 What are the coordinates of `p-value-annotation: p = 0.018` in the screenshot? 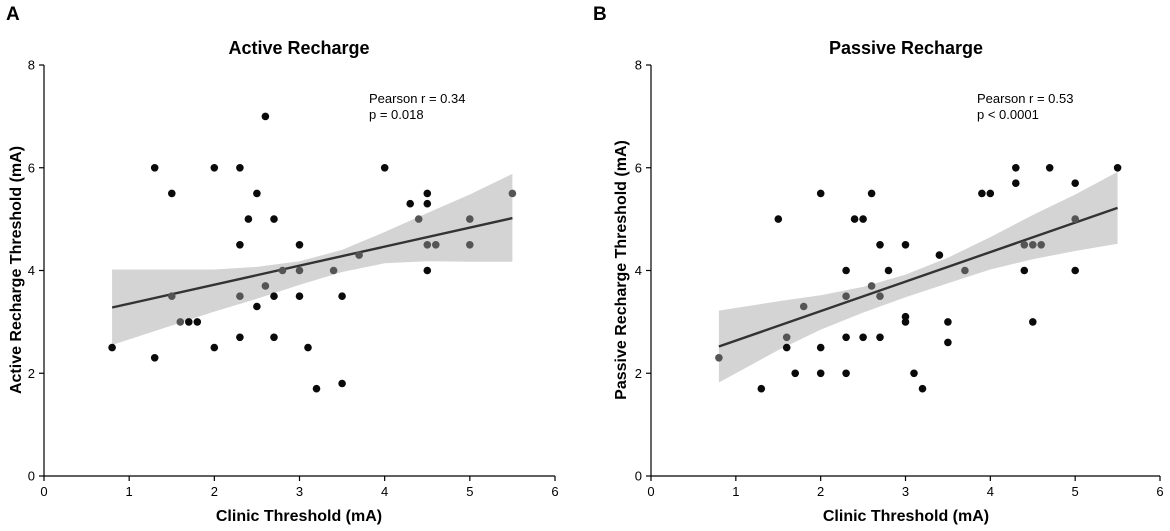 It's located at (396, 114).